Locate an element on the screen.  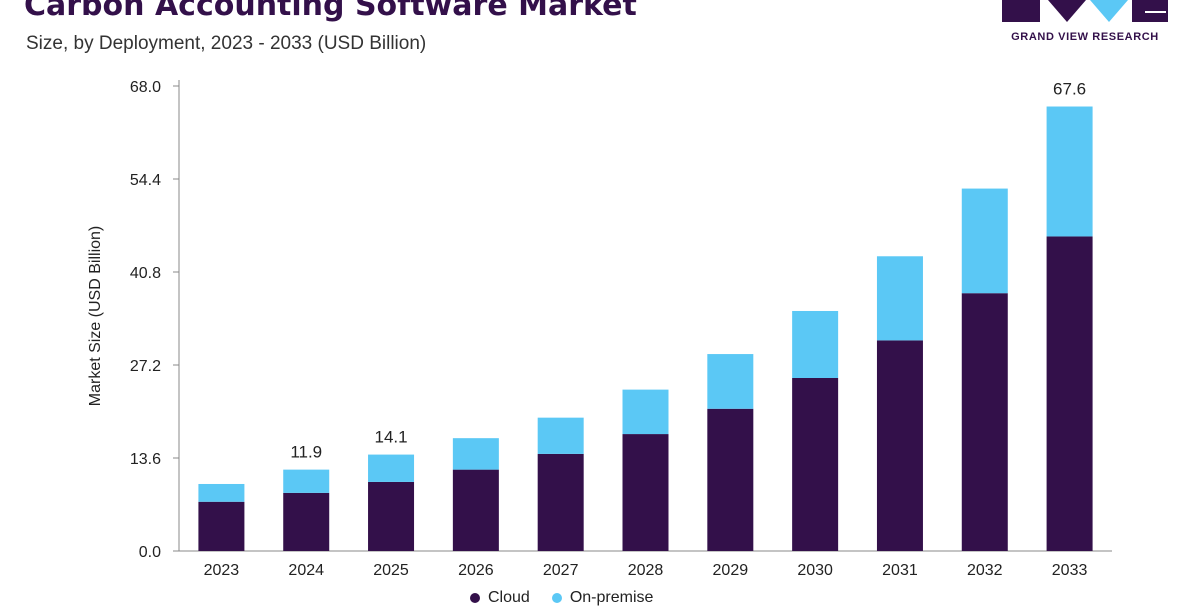
x-tick-label: 2030 is located at coordinates (815, 570).